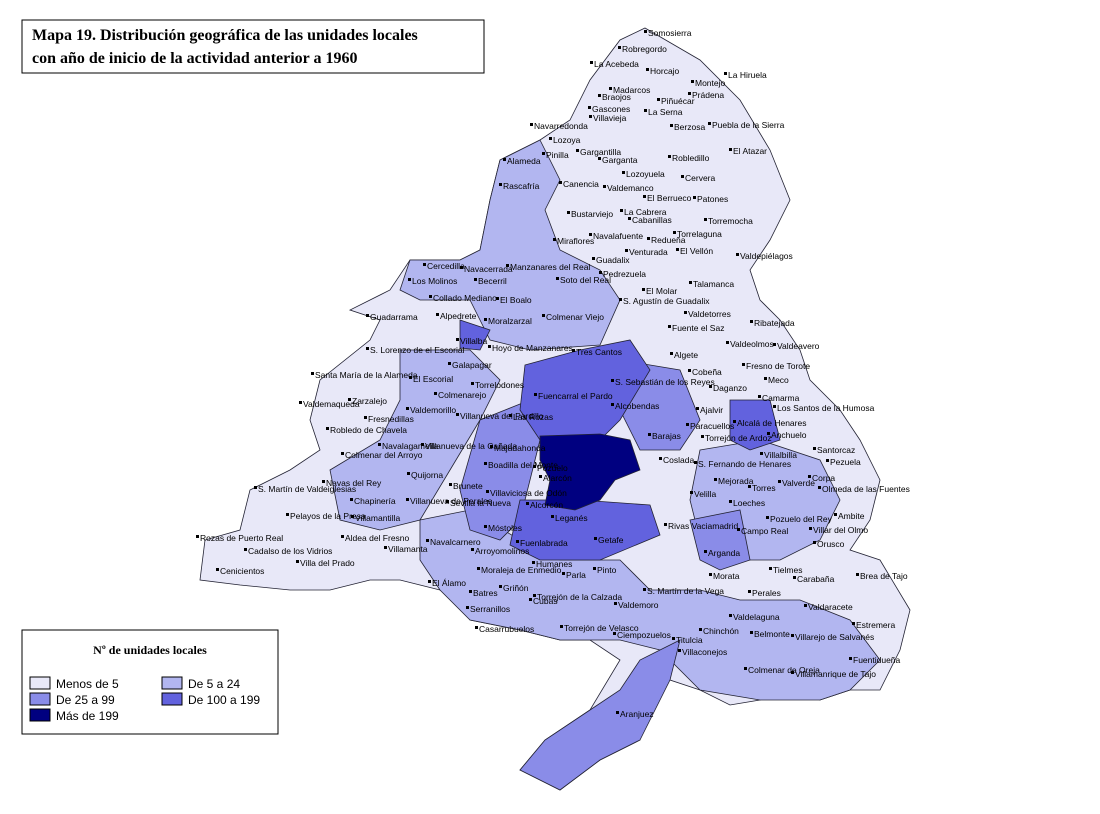 The image size is (1100, 814). What do you see at coordinates (685, 591) in the screenshot?
I see `municipality-label: S. Martín de la Vega` at bounding box center [685, 591].